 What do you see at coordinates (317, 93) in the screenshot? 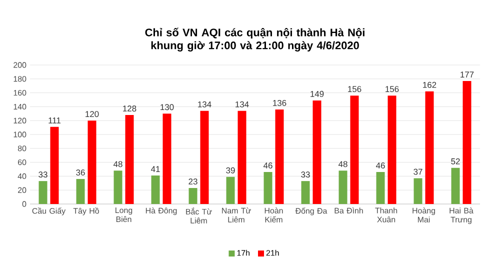
I see `data-label: 149` at bounding box center [317, 93].